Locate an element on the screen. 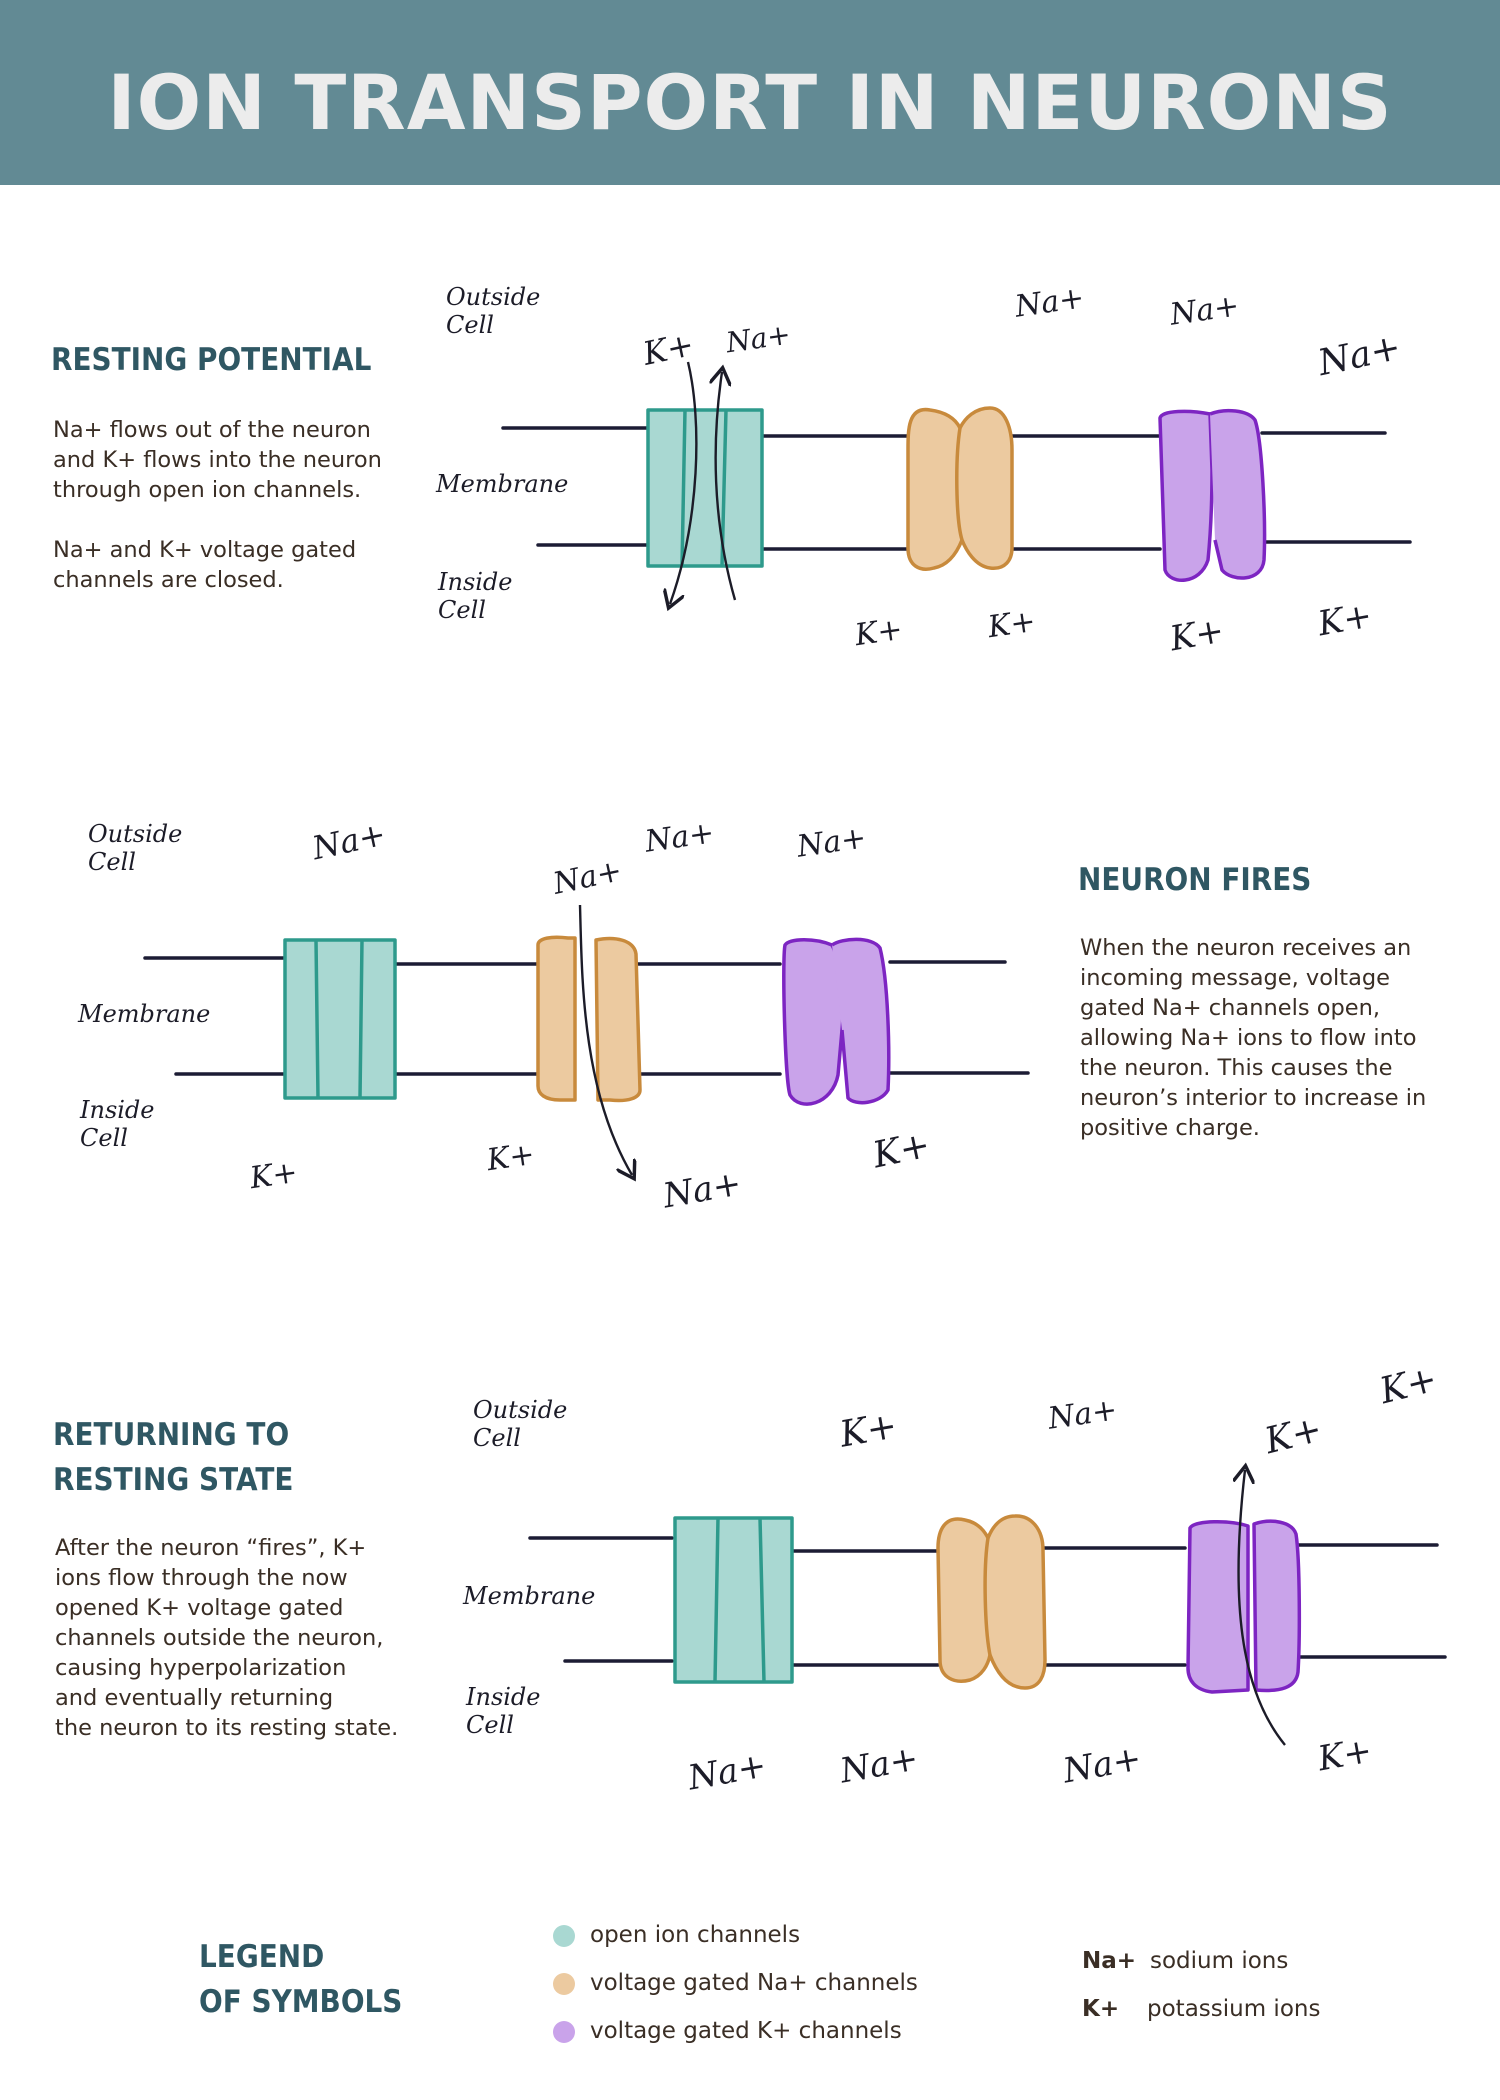 Image resolution: width=1500 pixels, height=2100 pixels. diagram-returning is located at coordinates (987, 1608).